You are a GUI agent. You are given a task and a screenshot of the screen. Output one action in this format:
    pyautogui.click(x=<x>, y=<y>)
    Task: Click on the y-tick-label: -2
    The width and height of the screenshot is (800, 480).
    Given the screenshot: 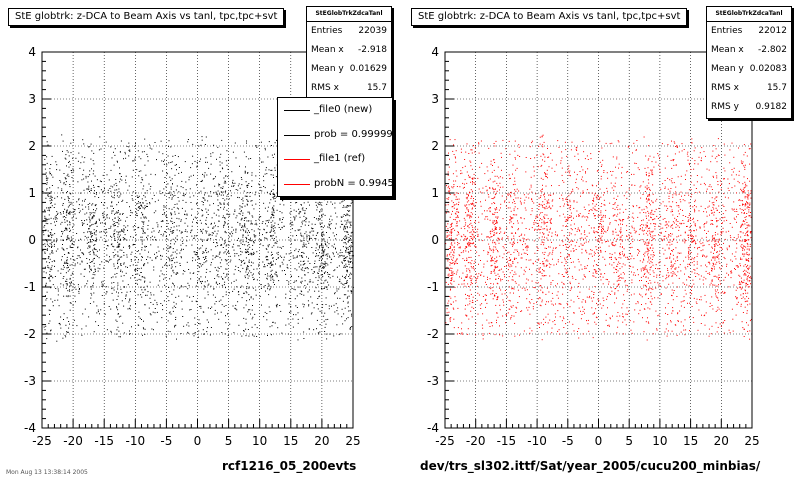 What is the action you would take?
    pyautogui.click(x=30, y=334)
    